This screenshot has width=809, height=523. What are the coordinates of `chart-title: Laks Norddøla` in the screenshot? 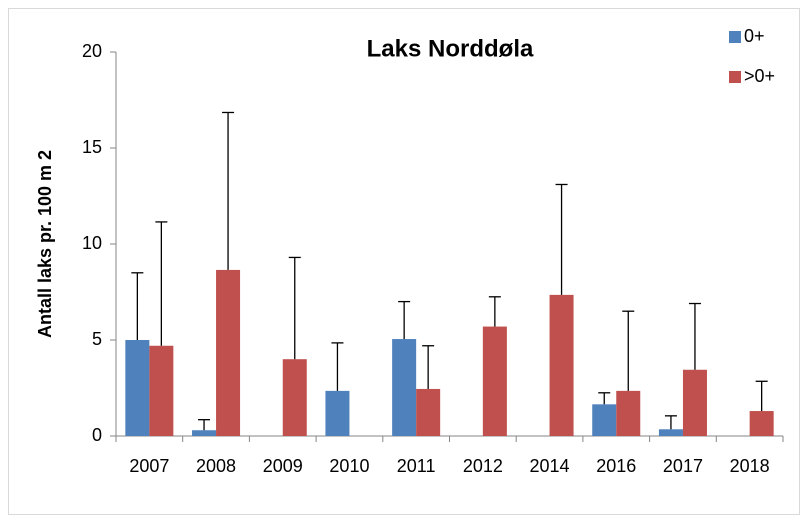 It's located at (450, 48).